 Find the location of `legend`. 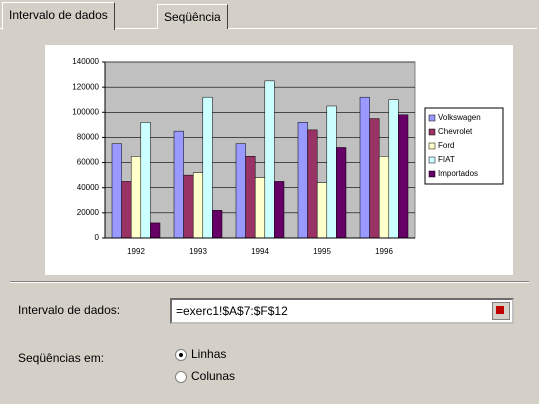

legend is located at coordinates (464, 146).